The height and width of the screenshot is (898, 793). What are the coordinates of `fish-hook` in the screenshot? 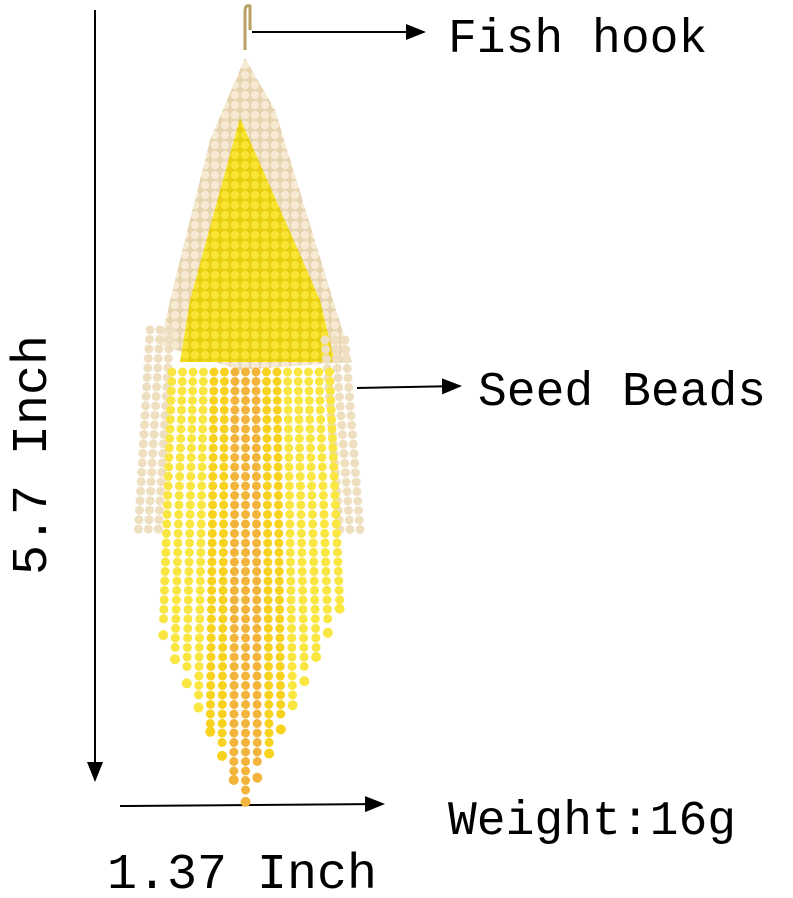 It's located at (247, 27).